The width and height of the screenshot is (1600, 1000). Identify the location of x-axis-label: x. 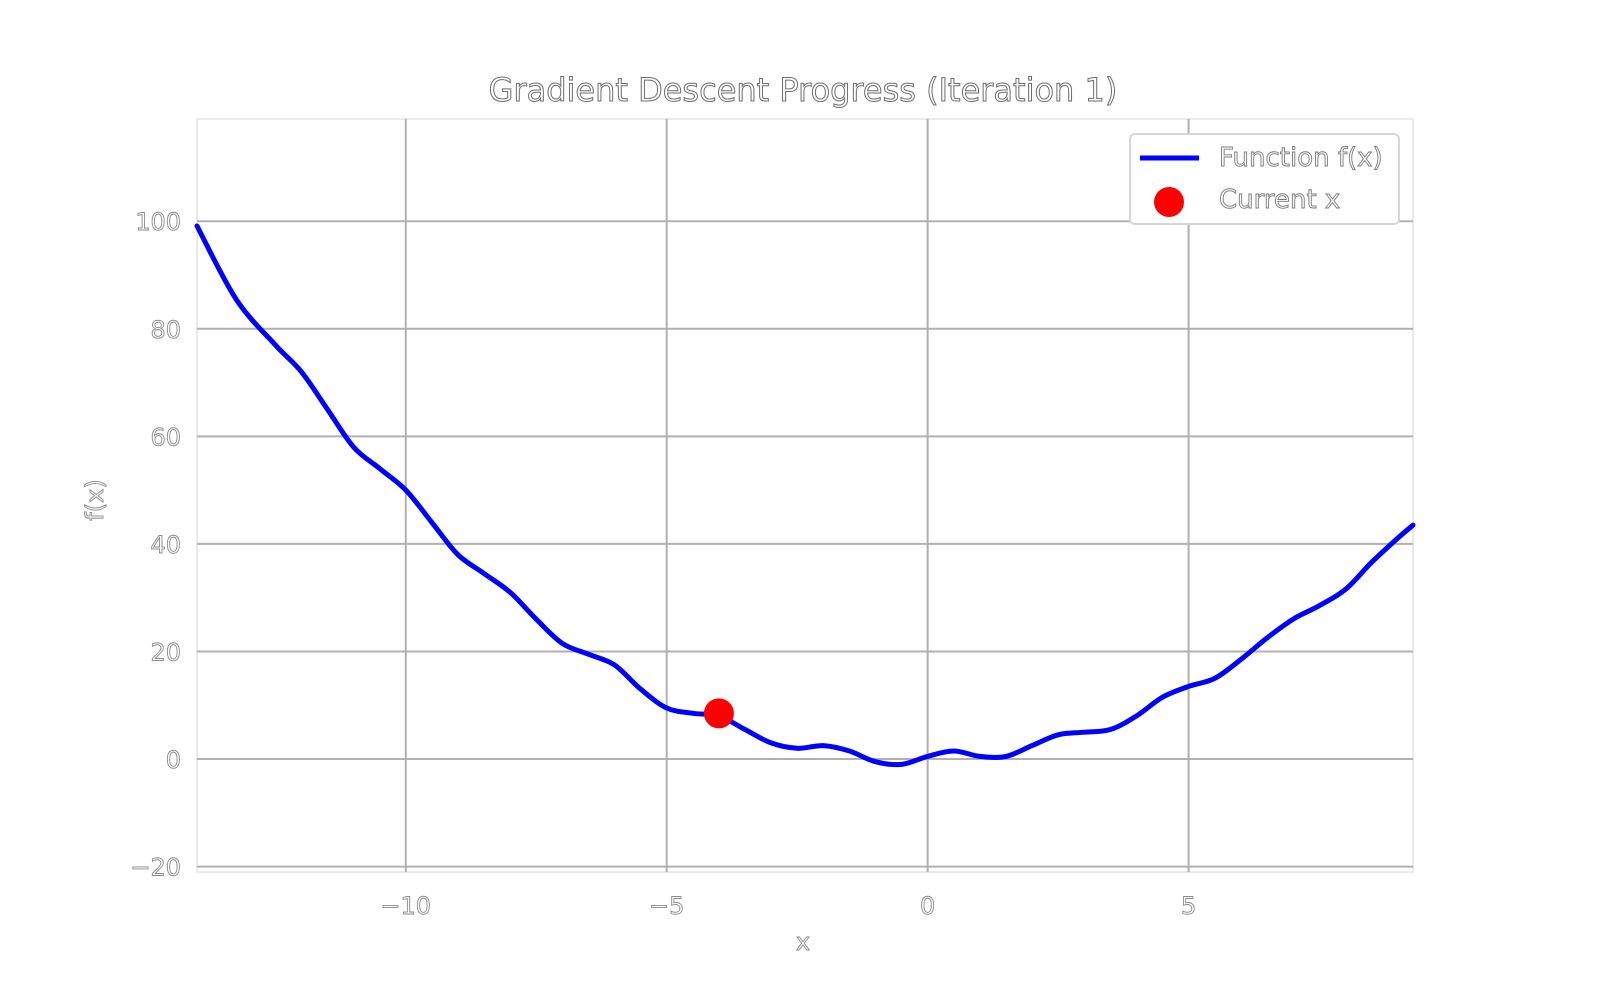
(803, 942).